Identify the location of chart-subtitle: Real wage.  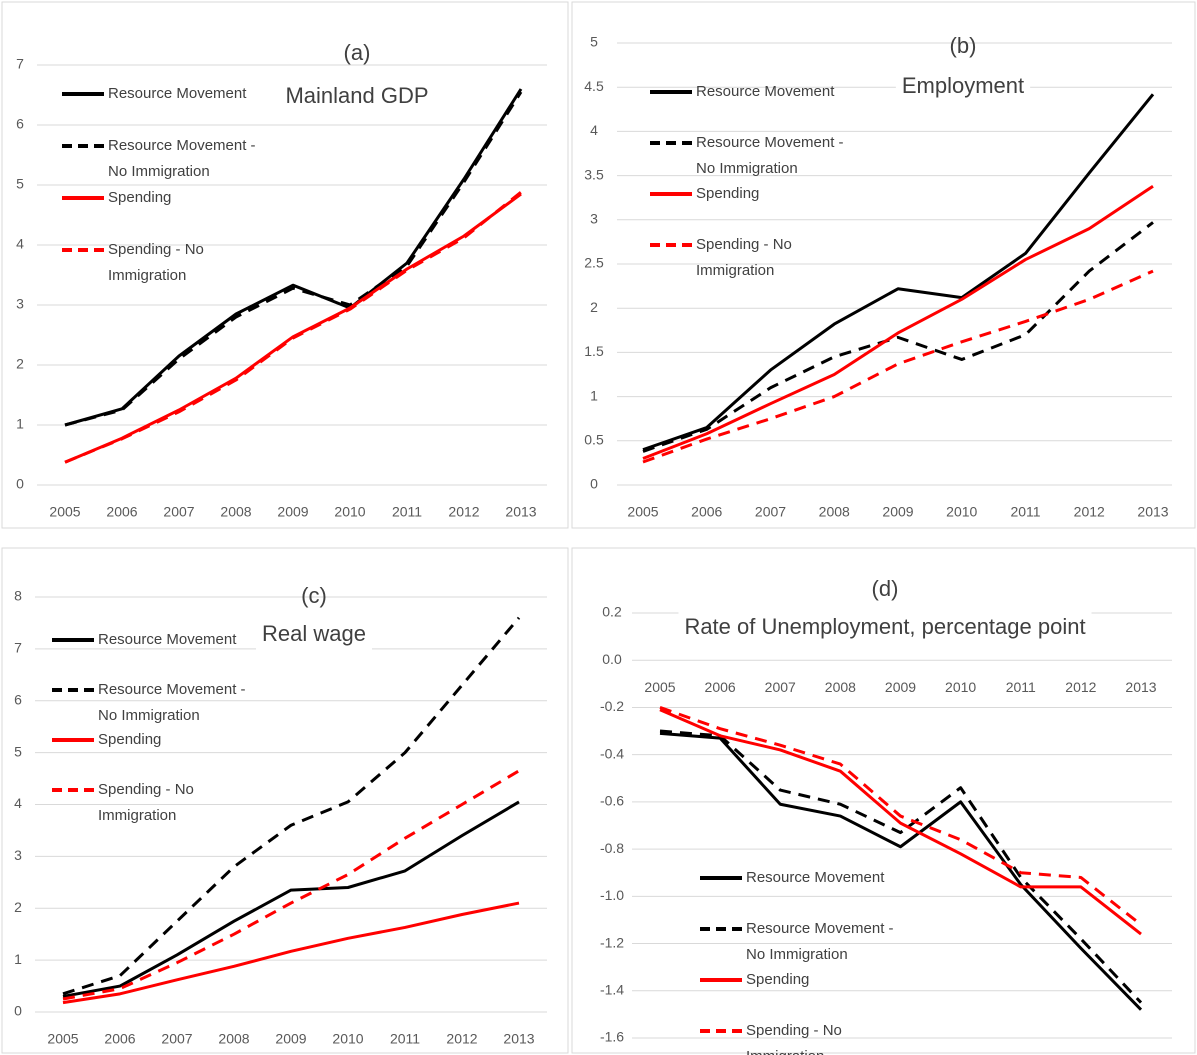
(314, 633).